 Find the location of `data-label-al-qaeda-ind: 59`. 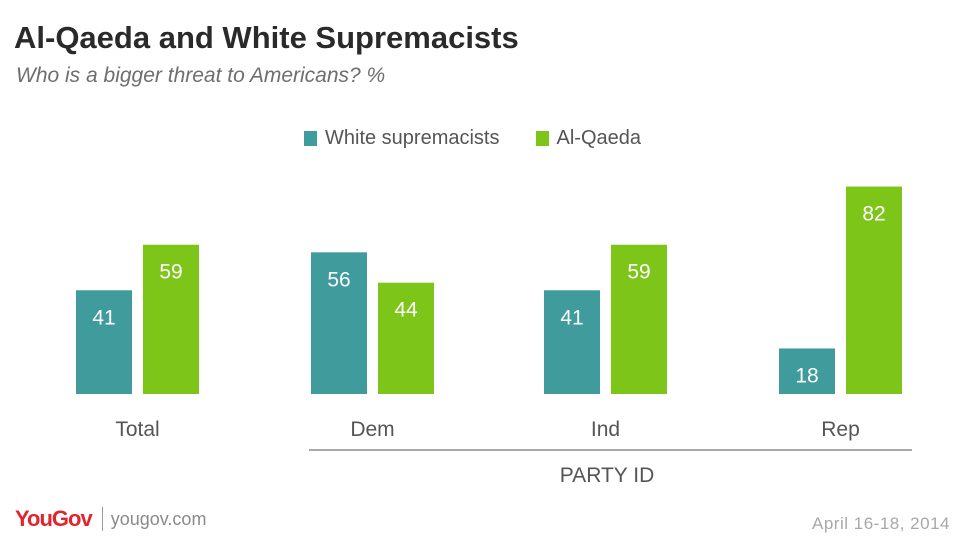

data-label-al-qaeda-ind: 59 is located at coordinates (638, 272).